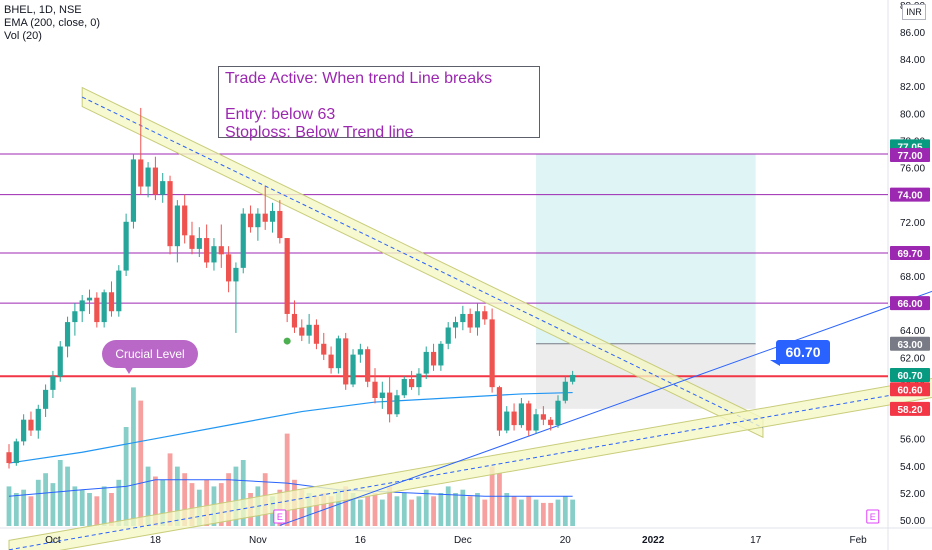  Describe the element at coordinates (280, 114) in the screenshot. I see `trade-note-line2: Entry: below 63` at that location.